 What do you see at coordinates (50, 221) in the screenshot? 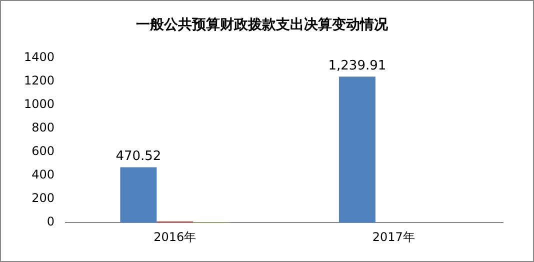
I see `y-tick-label: 0` at bounding box center [50, 221].